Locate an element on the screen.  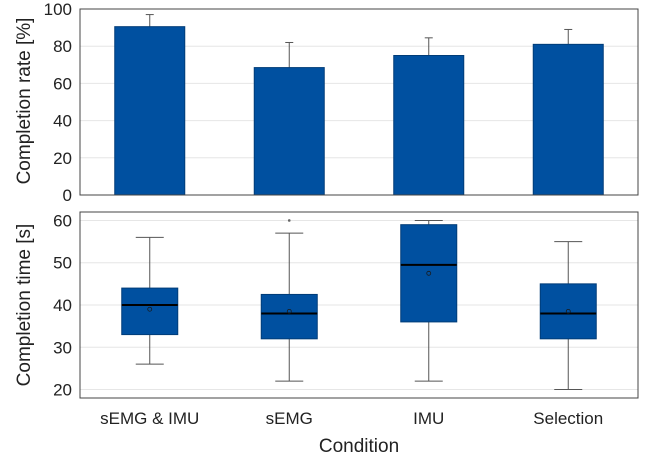
outlier-point is located at coordinates (289, 220).